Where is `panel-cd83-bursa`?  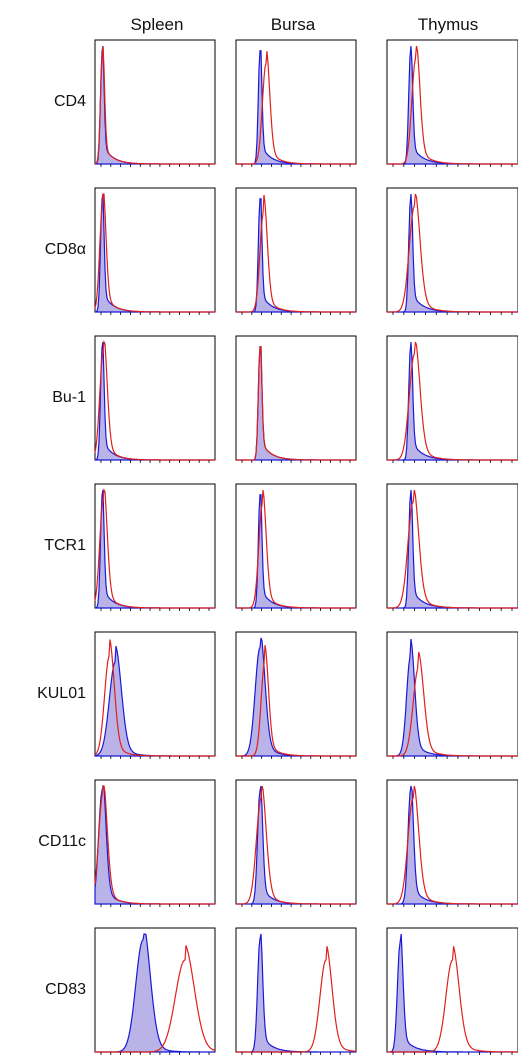 panel-cd83-bursa is located at coordinates (296, 991).